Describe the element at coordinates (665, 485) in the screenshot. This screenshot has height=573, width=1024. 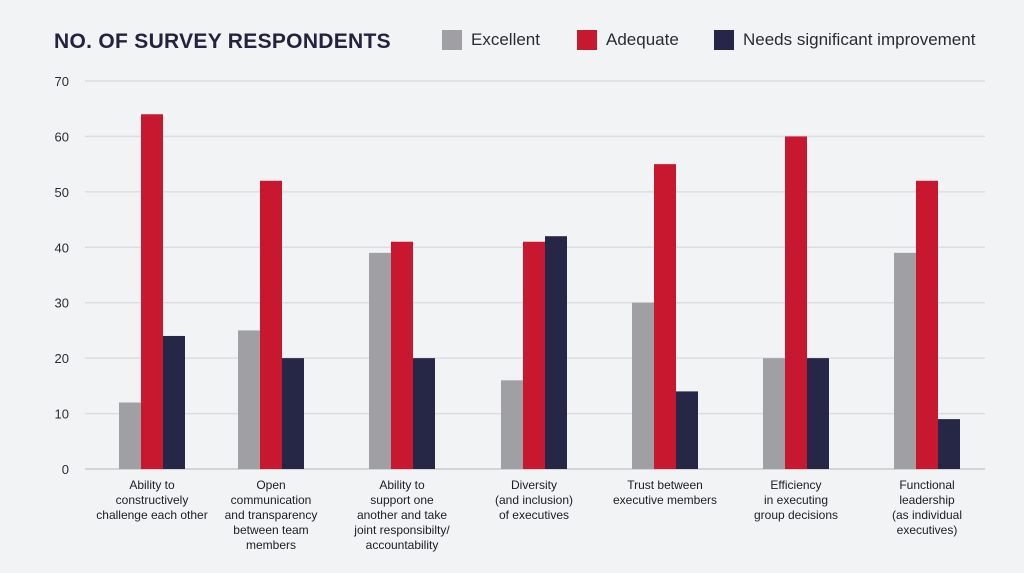
I see `category-label-line: Trust between` at that location.